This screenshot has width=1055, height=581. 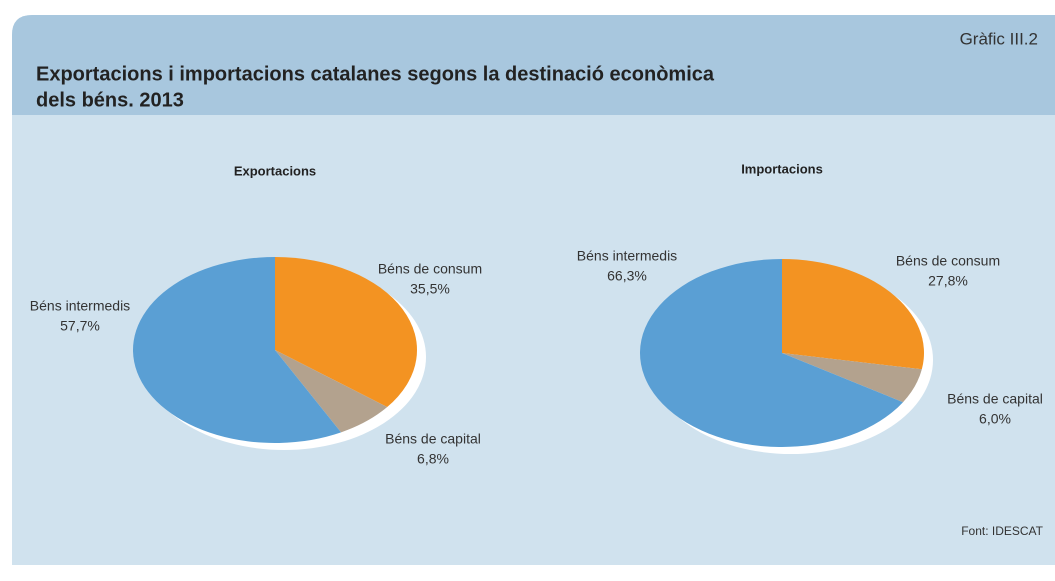 I want to click on slice-value: 35,5%, so click(x=430, y=289).